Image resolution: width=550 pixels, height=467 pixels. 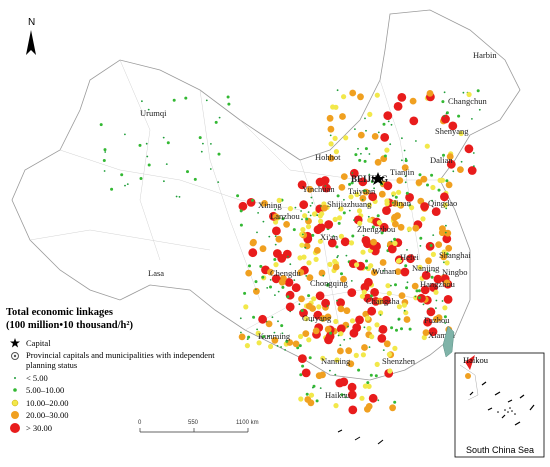 I want to click on legend-class-3-label: 10.00–20.00, so click(x=47, y=402).